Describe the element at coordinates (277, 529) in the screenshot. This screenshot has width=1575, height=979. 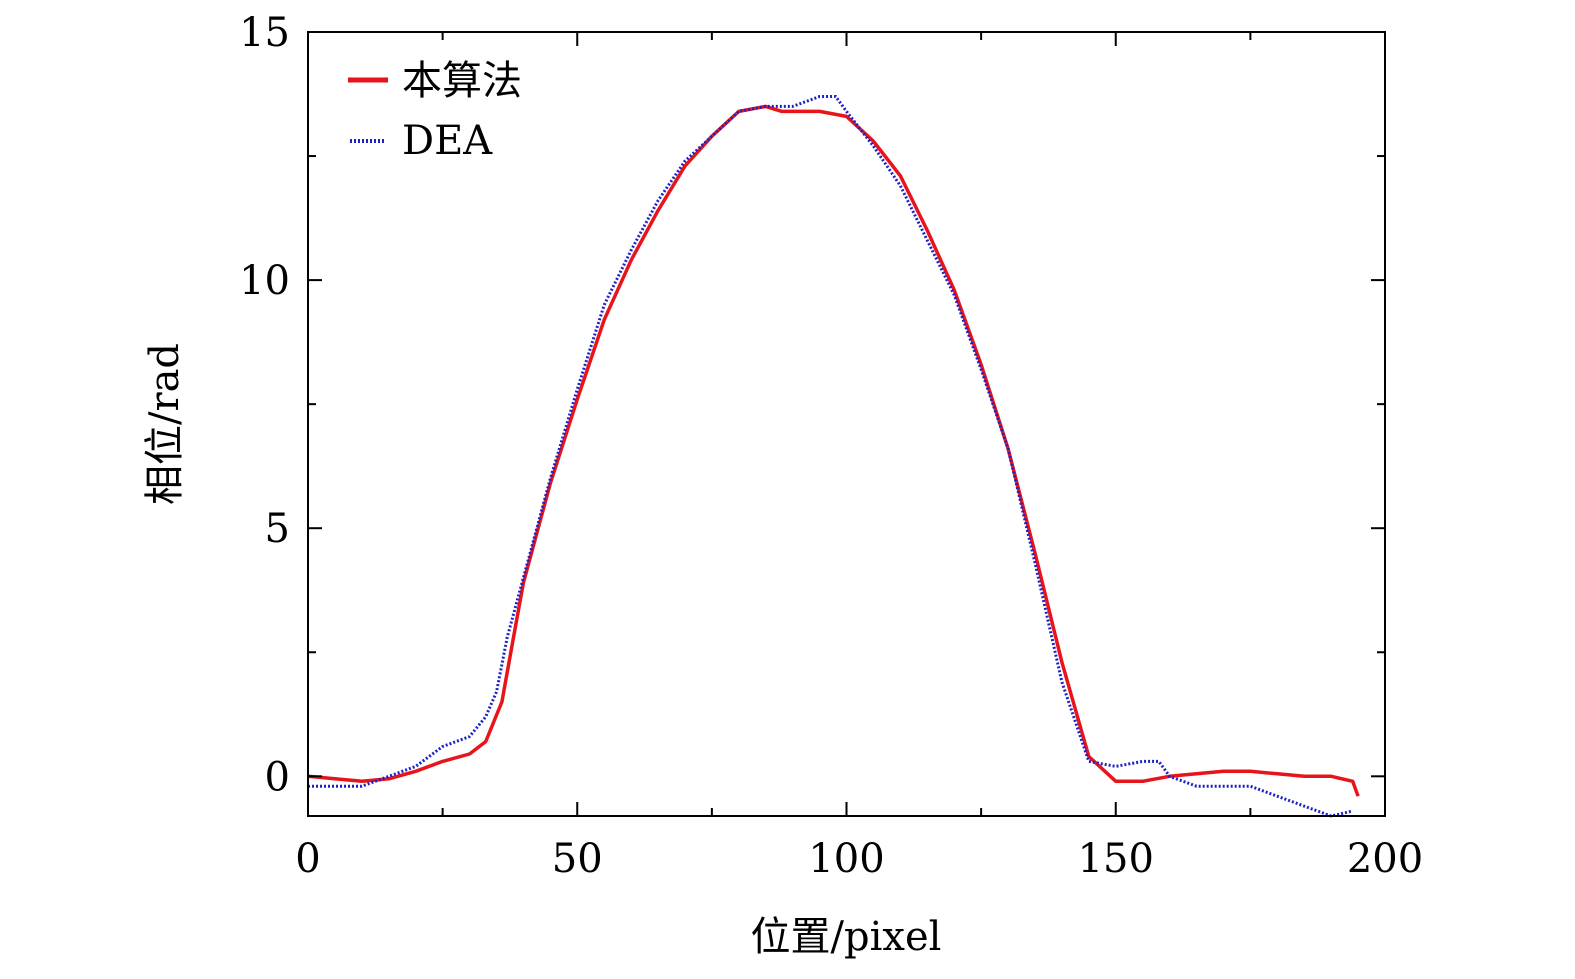
I see `y-tick-label: 5` at that location.